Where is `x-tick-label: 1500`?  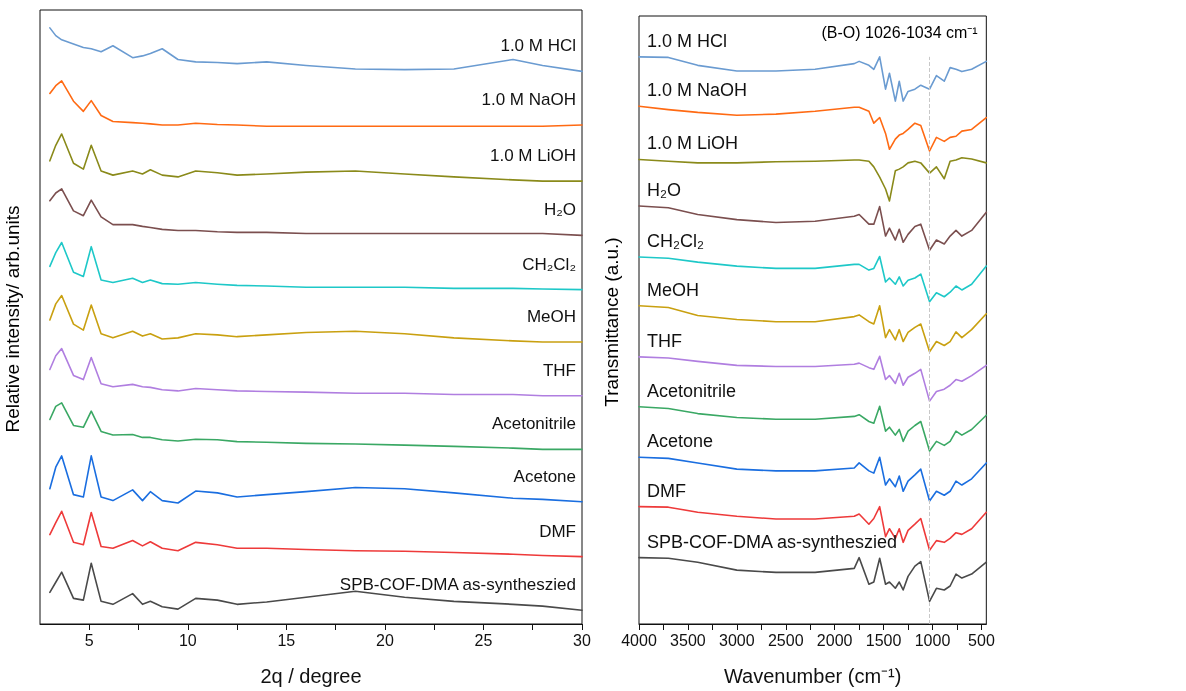 x-tick-label: 1500 is located at coordinates (883, 640).